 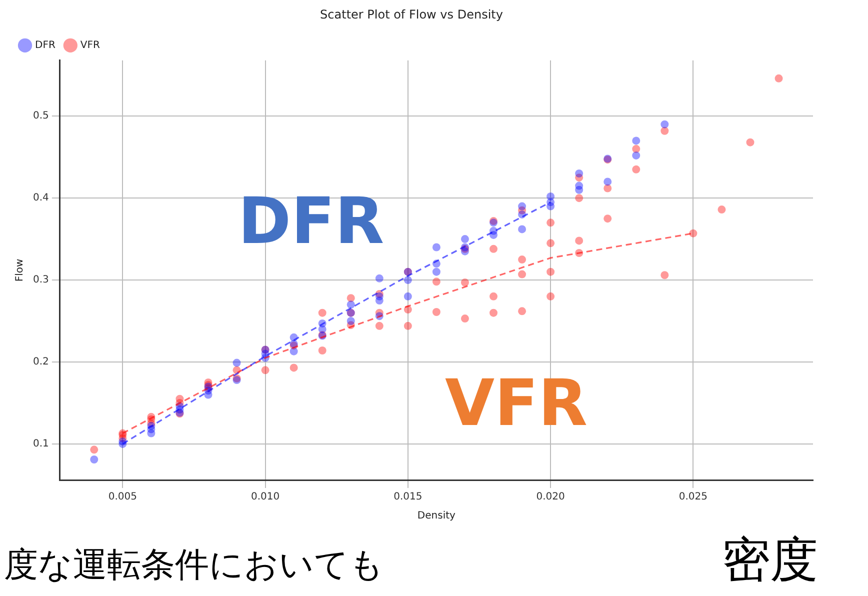 I want to click on annotation: VFR, so click(x=516, y=404).